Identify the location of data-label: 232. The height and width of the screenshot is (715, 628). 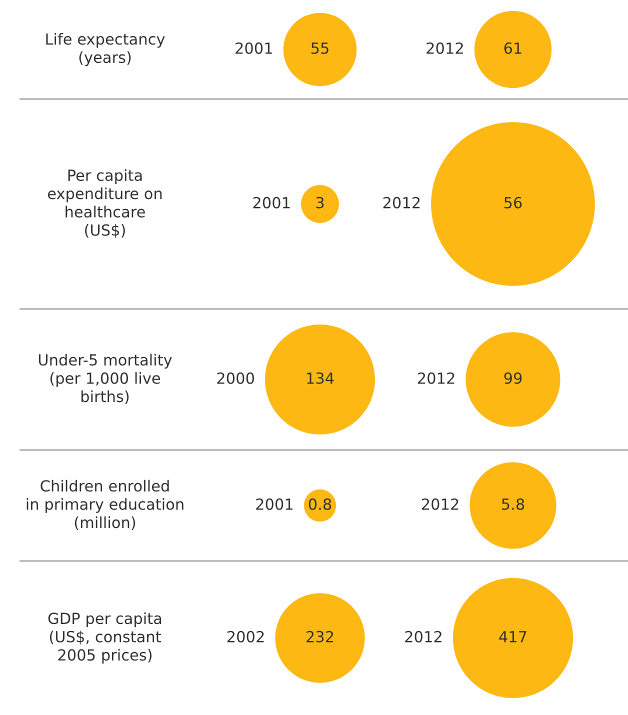
(320, 636).